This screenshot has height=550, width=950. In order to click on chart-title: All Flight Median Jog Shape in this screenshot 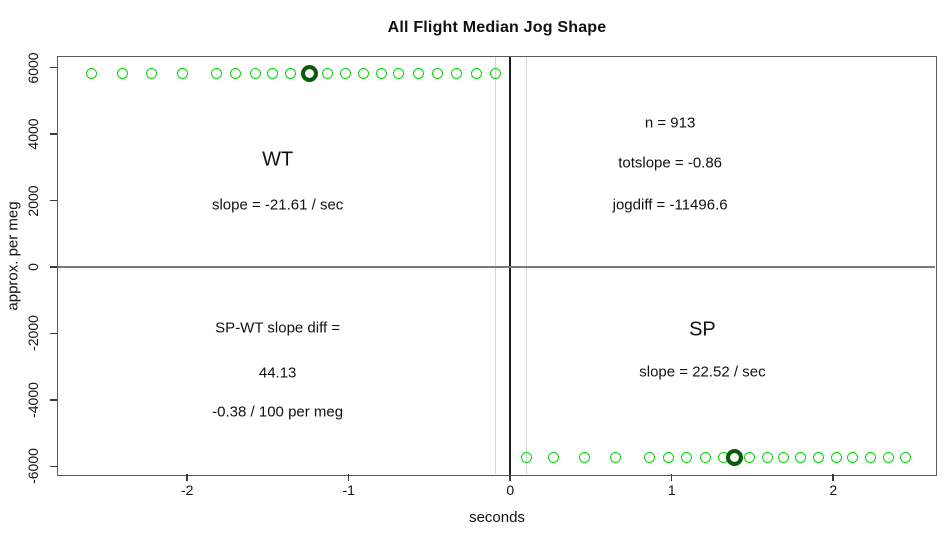, I will do `click(497, 27)`.